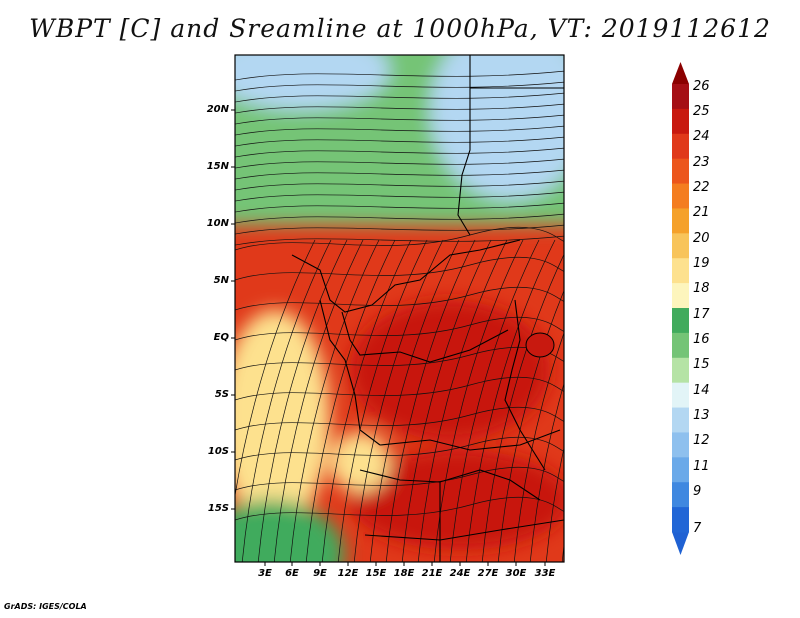  I want to click on y-label-10n: 10N, so click(217, 223).